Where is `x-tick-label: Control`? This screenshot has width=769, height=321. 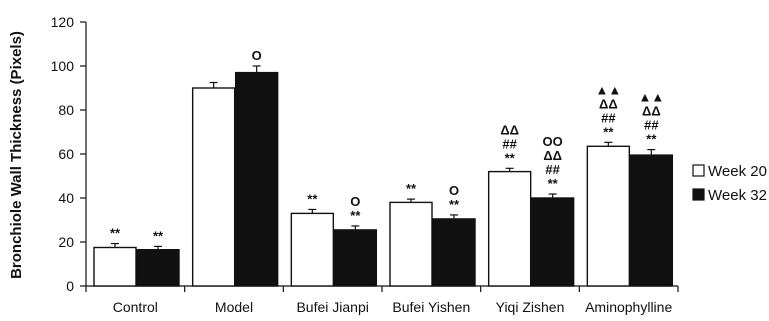
x-tick-label: Control is located at coordinates (135, 307).